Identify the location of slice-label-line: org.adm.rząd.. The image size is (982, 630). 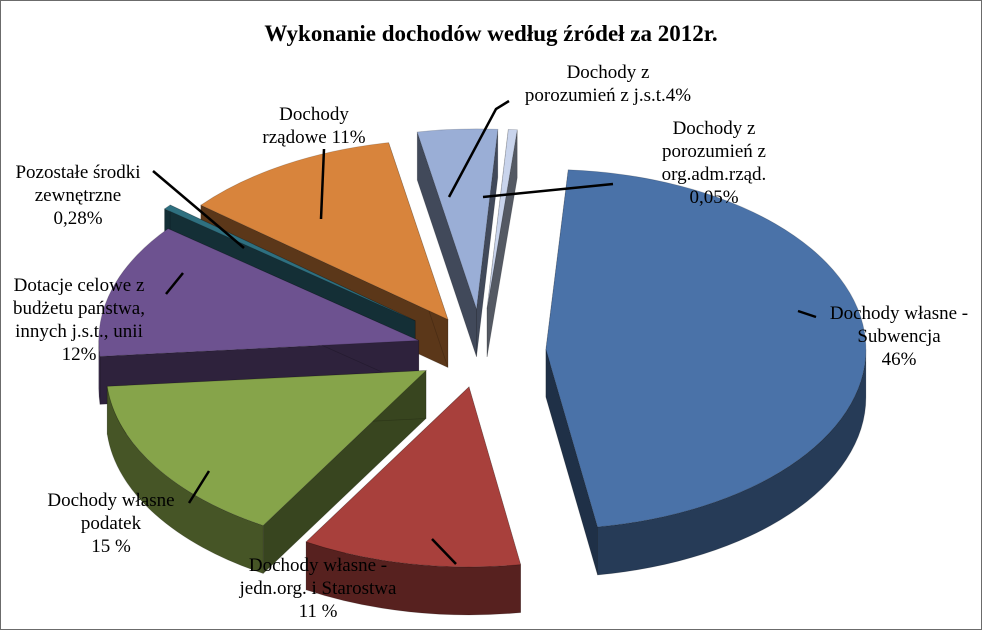
(714, 174).